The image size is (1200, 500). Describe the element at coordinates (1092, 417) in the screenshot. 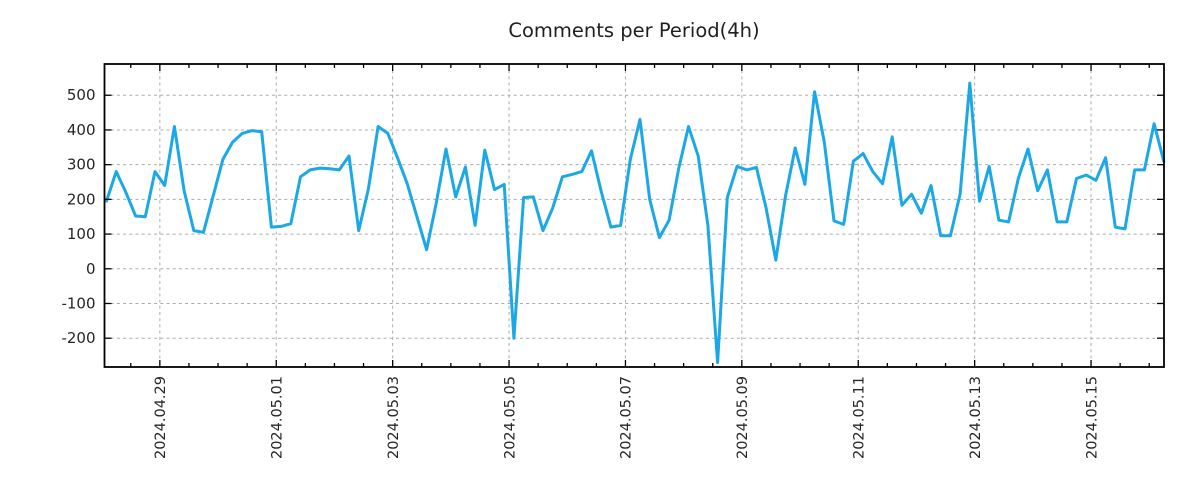

I see `x-tick-label: 2024.05.15` at that location.